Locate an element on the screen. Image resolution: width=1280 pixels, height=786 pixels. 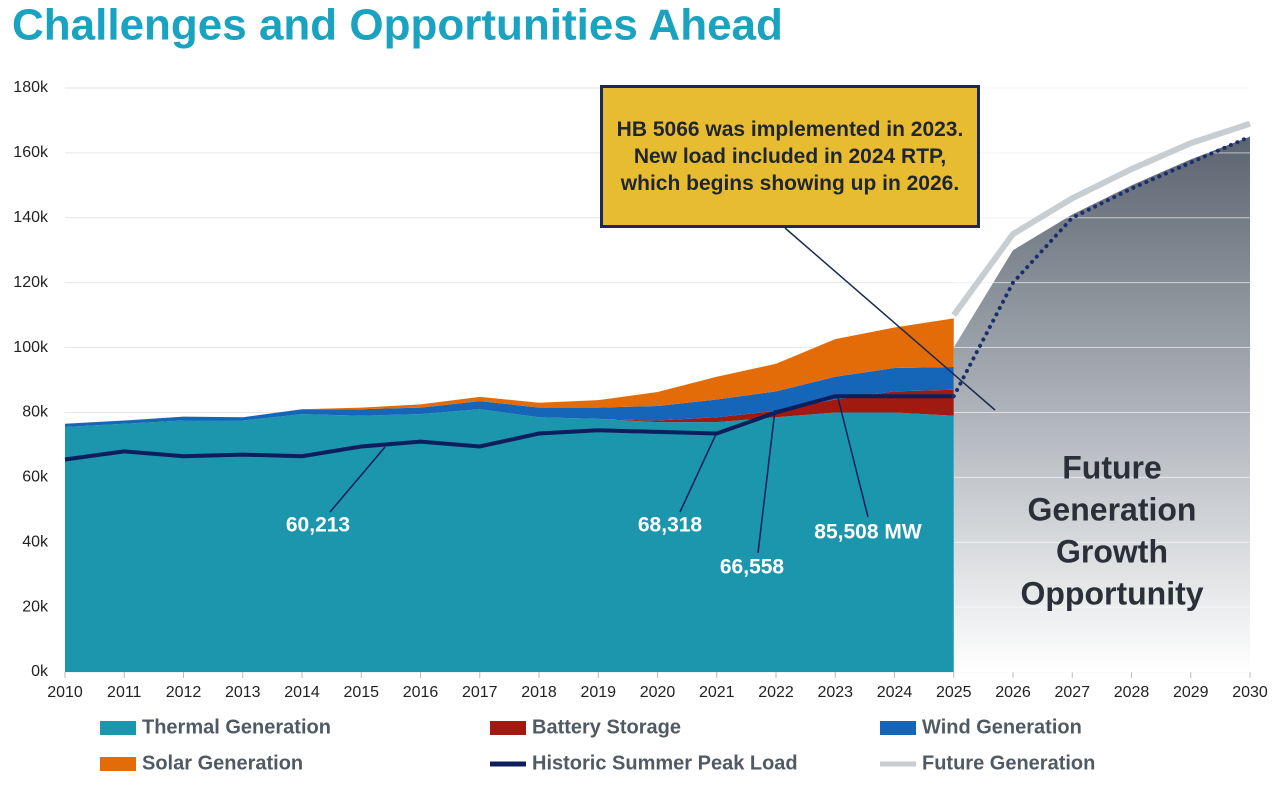
y-tick-label: 80k is located at coordinates (35, 412).